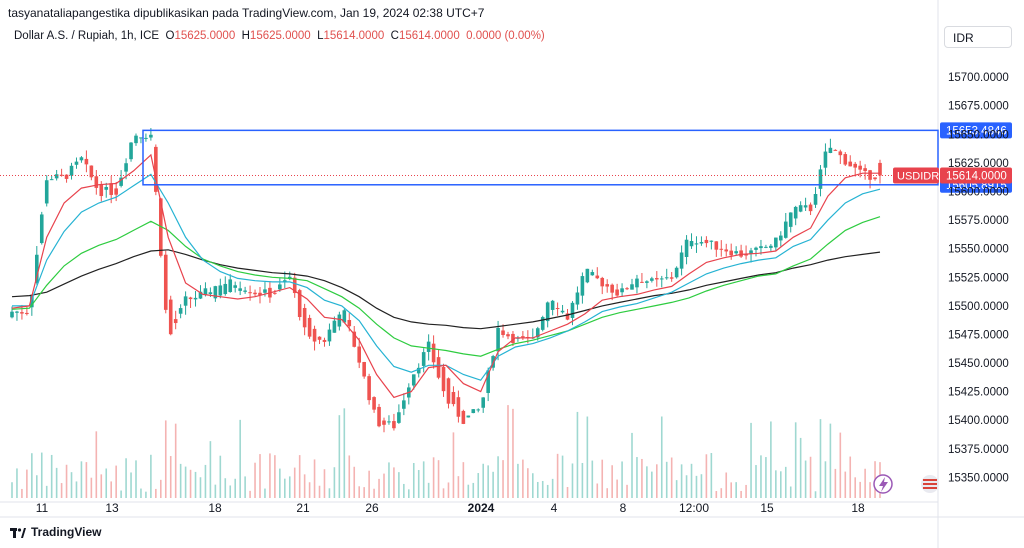  Describe the element at coordinates (205, 36) in the screenshot. I see `open-value: 15625.0000` at that location.